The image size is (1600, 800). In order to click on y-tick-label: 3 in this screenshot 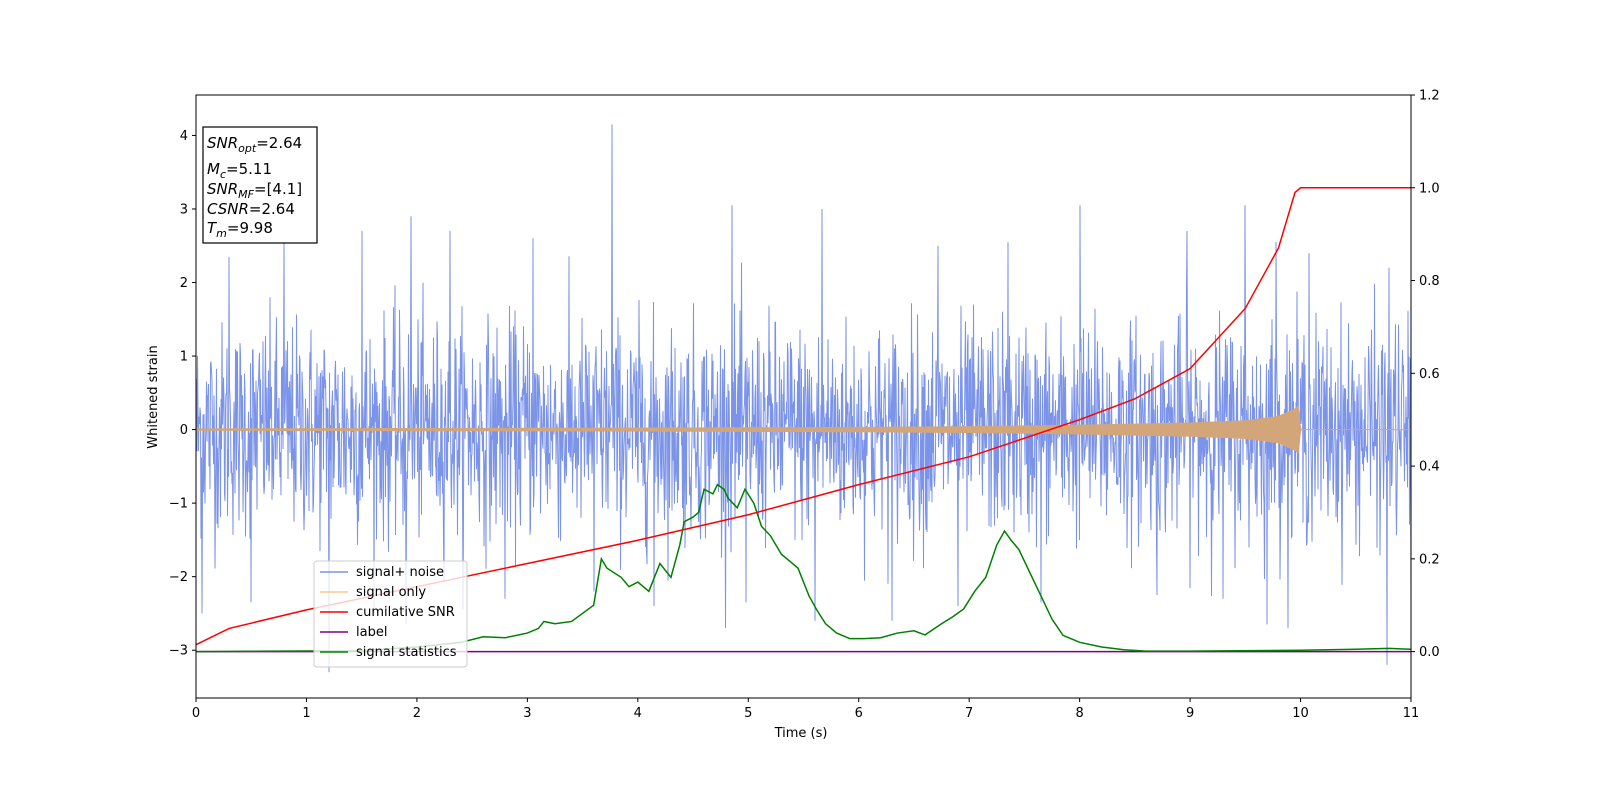, I will do `click(184, 209)`.